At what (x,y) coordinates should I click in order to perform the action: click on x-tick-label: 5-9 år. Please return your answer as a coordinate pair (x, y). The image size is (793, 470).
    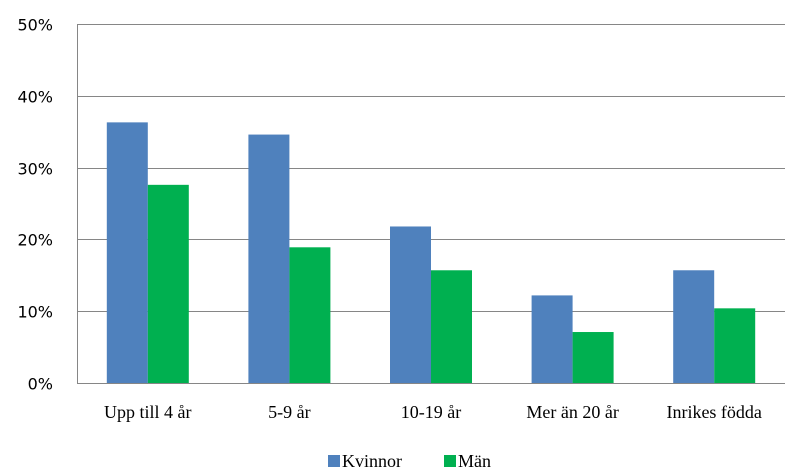
    Looking at the image, I should click on (289, 412).